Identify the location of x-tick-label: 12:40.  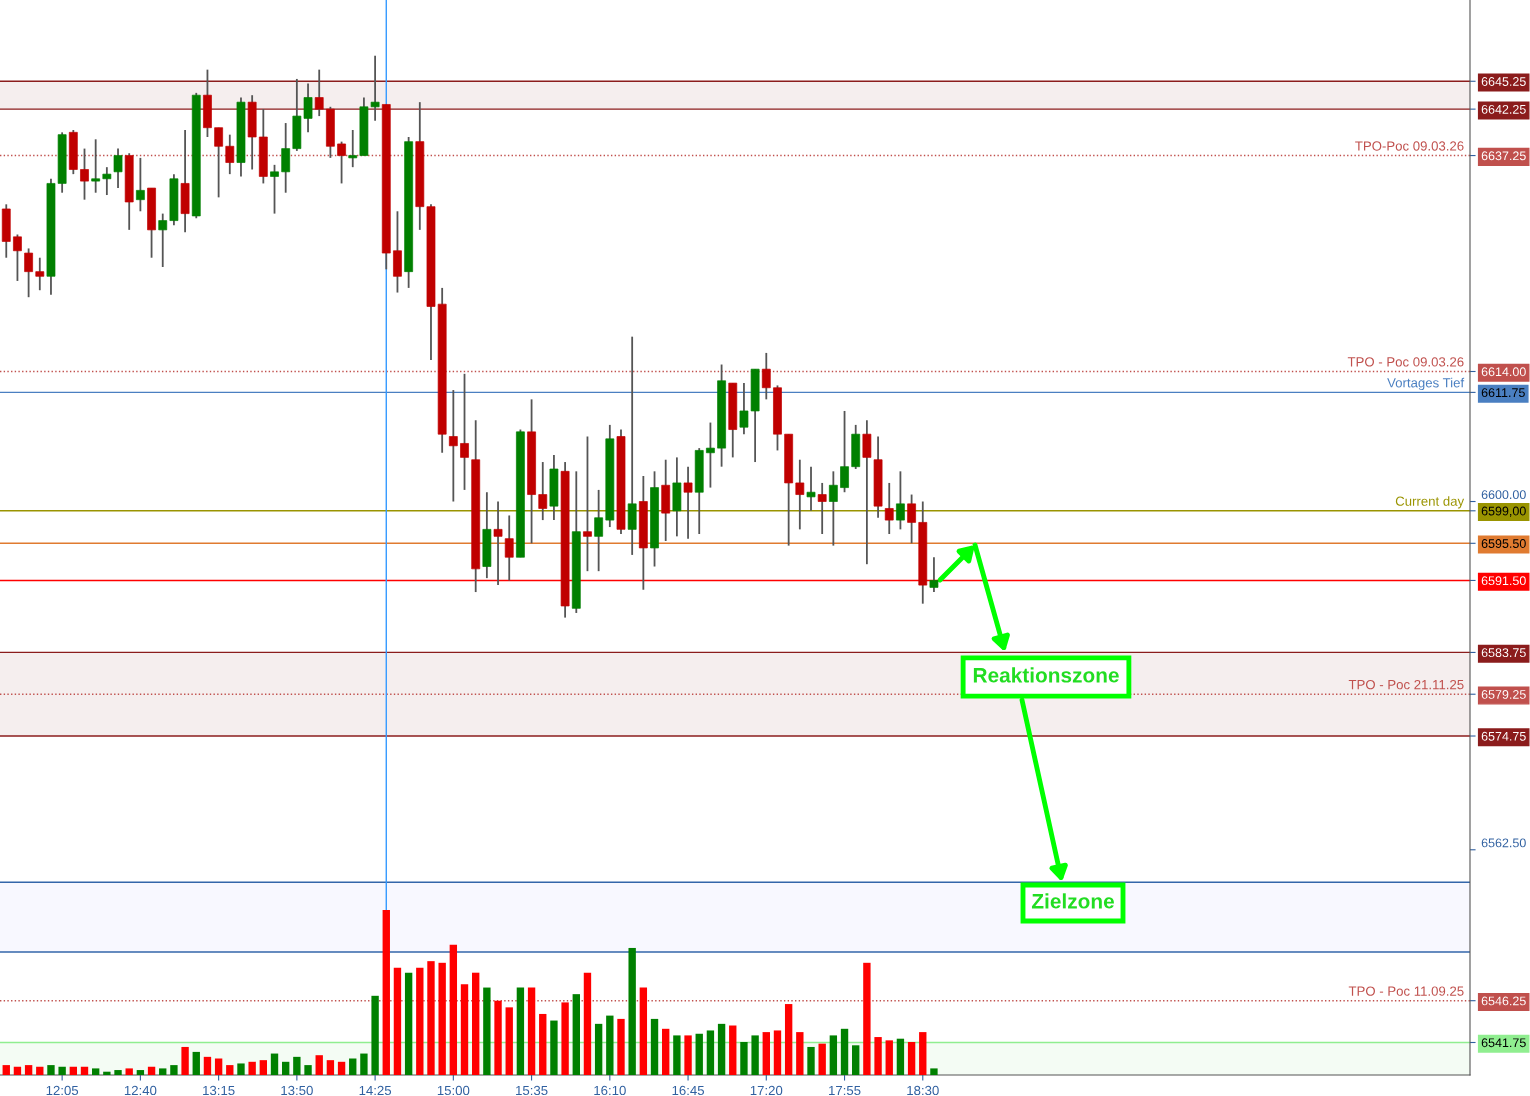
(140, 1090).